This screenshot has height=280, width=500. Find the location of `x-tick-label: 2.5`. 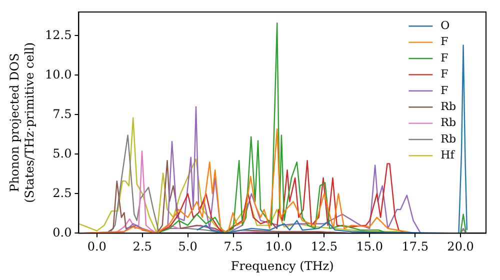

x-tick-label: 2.5 is located at coordinates (142, 247).